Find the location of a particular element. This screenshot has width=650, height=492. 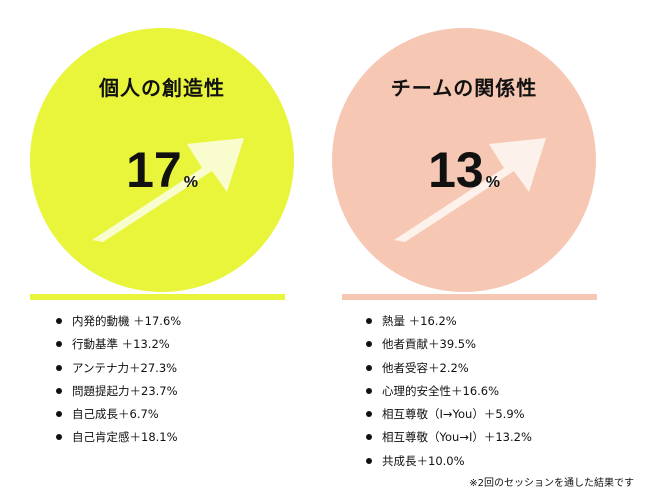

relationship-percent: 13% is located at coordinates (464, 170).